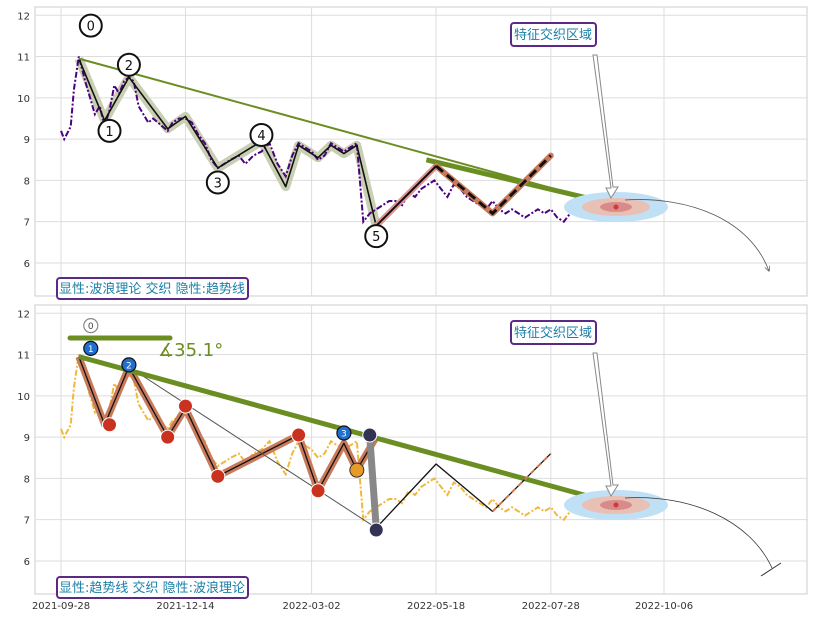  What do you see at coordinates (664, 606) in the screenshot?
I see `x-tick-label: 2022-10-06` at bounding box center [664, 606].